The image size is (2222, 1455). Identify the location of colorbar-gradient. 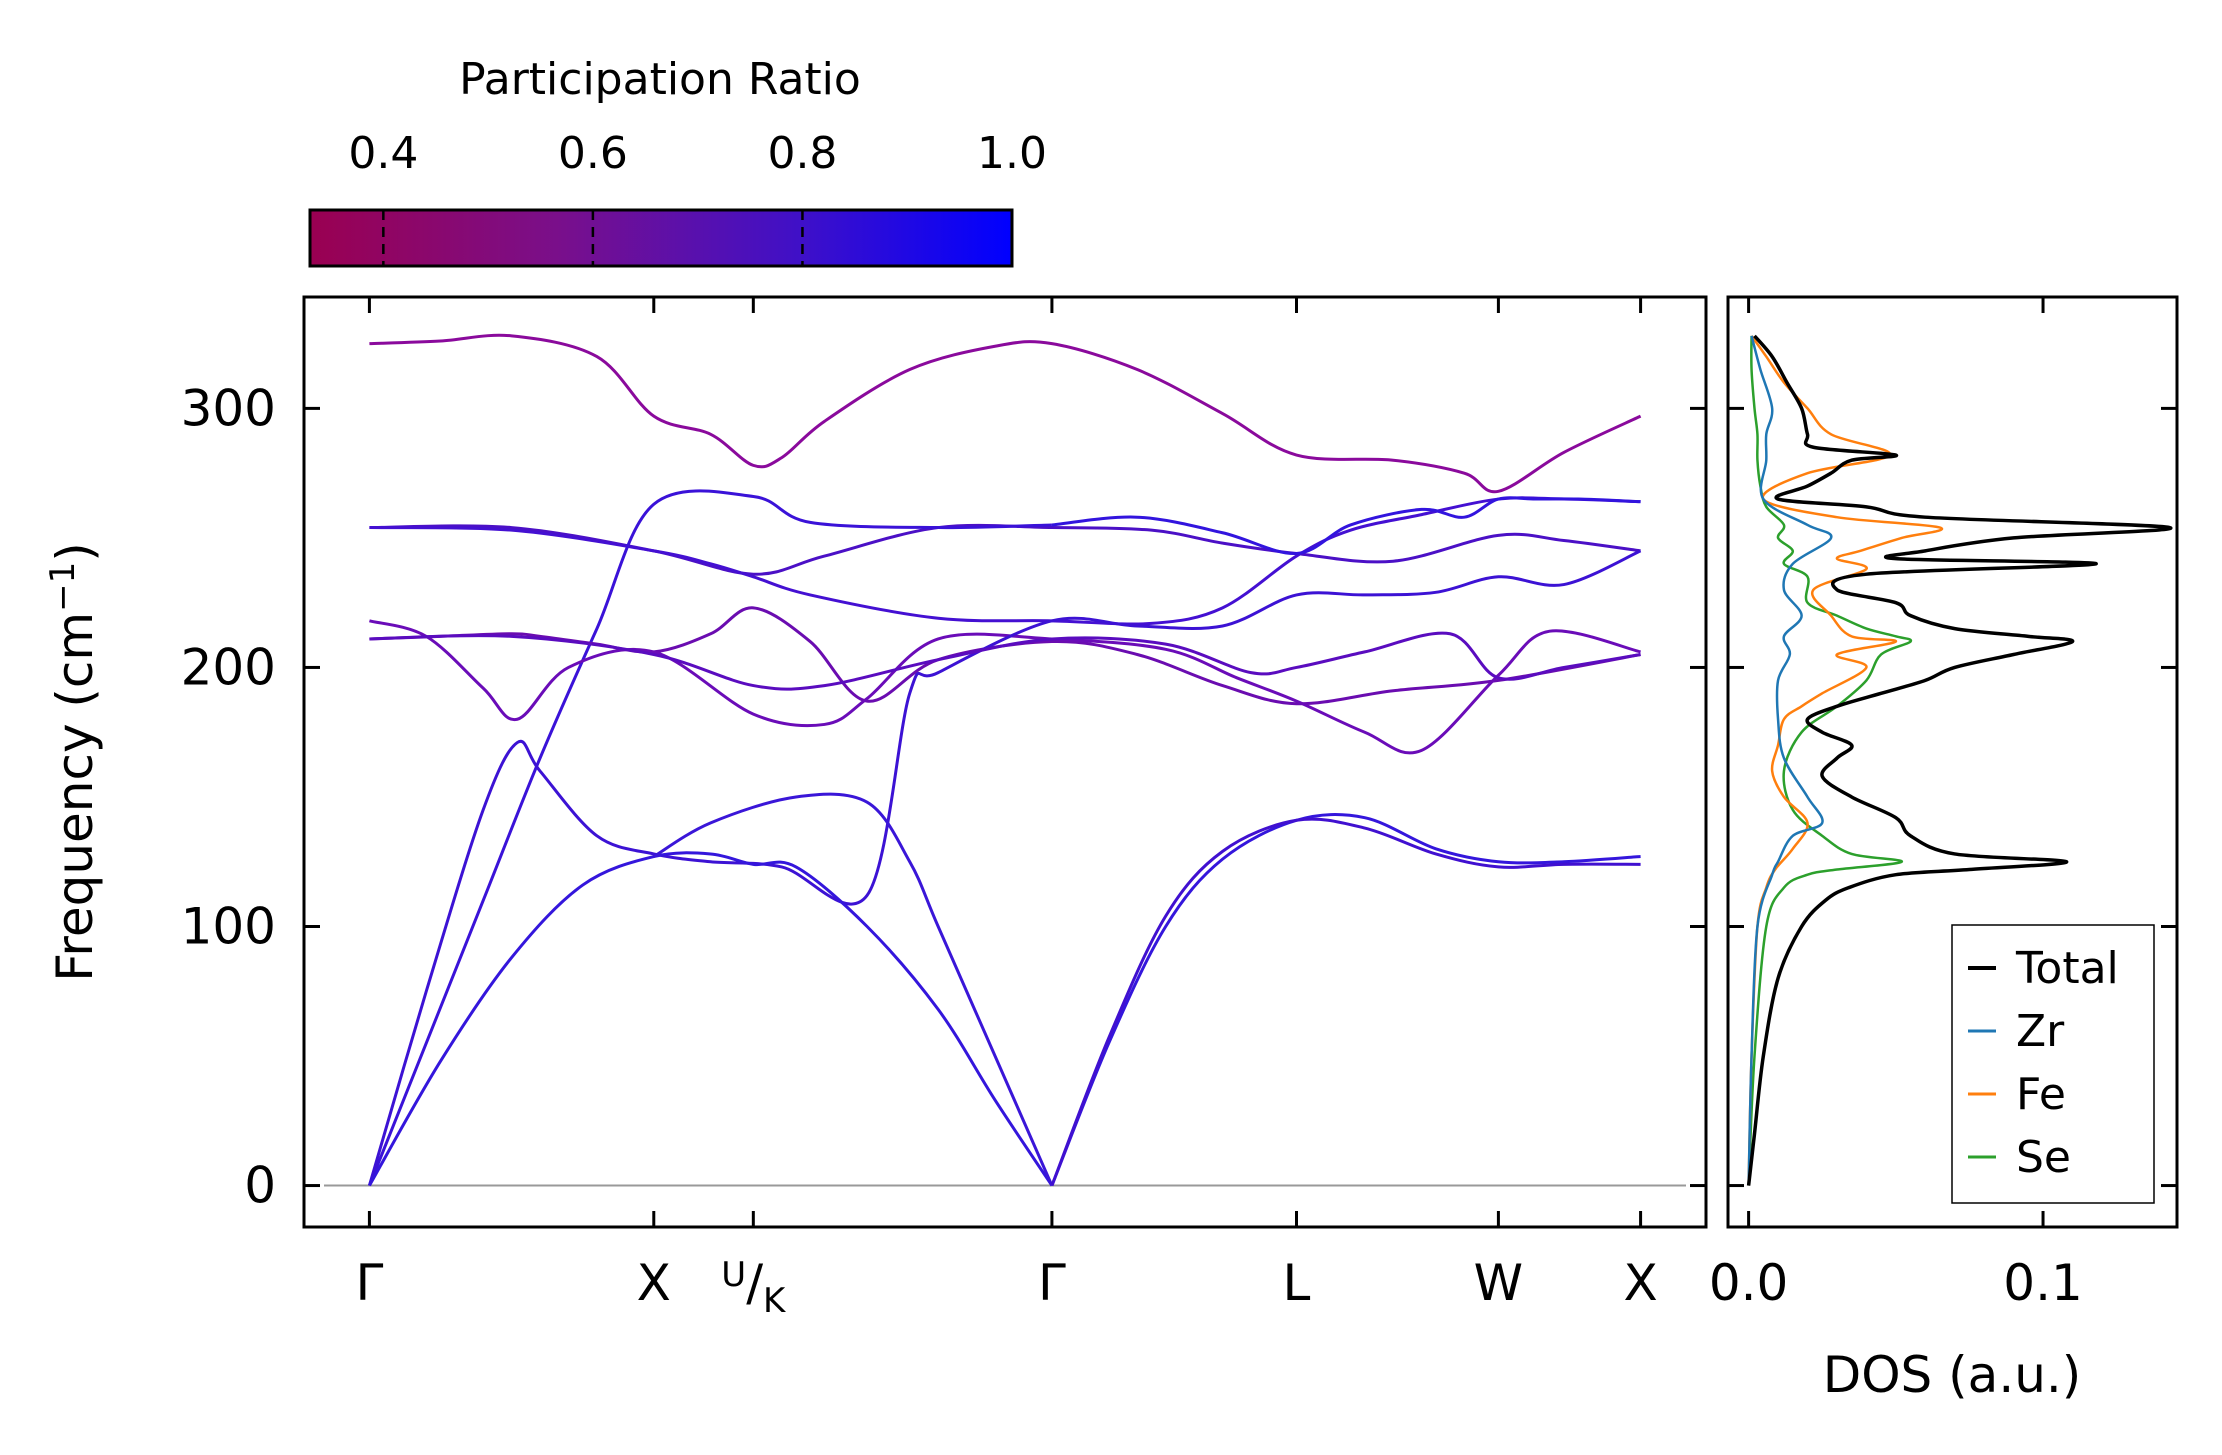
(661, 238).